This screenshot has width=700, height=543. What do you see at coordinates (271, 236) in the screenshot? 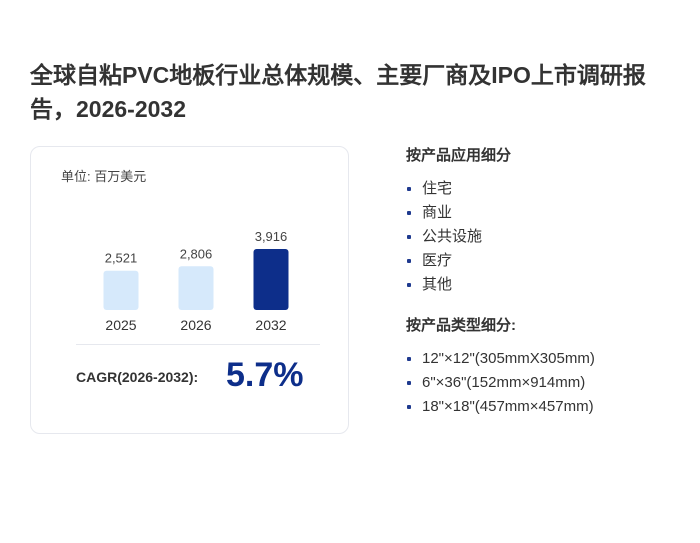
I see `data-label-2032: 3,916` at bounding box center [271, 236].